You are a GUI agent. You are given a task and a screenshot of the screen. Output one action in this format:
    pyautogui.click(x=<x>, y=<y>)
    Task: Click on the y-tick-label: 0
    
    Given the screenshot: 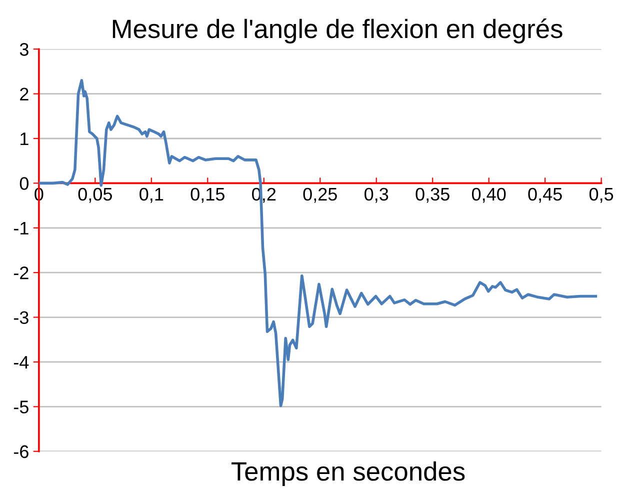 What is the action you would take?
    pyautogui.click(x=24, y=183)
    